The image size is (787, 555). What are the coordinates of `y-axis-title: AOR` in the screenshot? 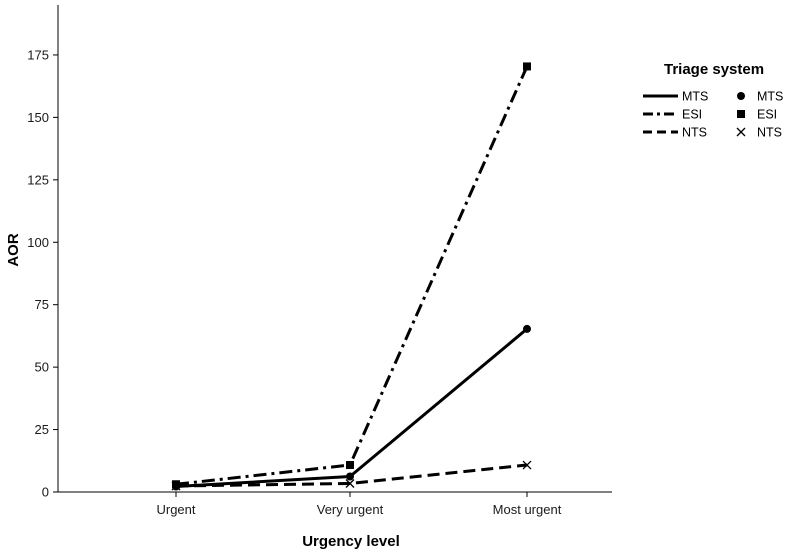 It's located at (13, 250).